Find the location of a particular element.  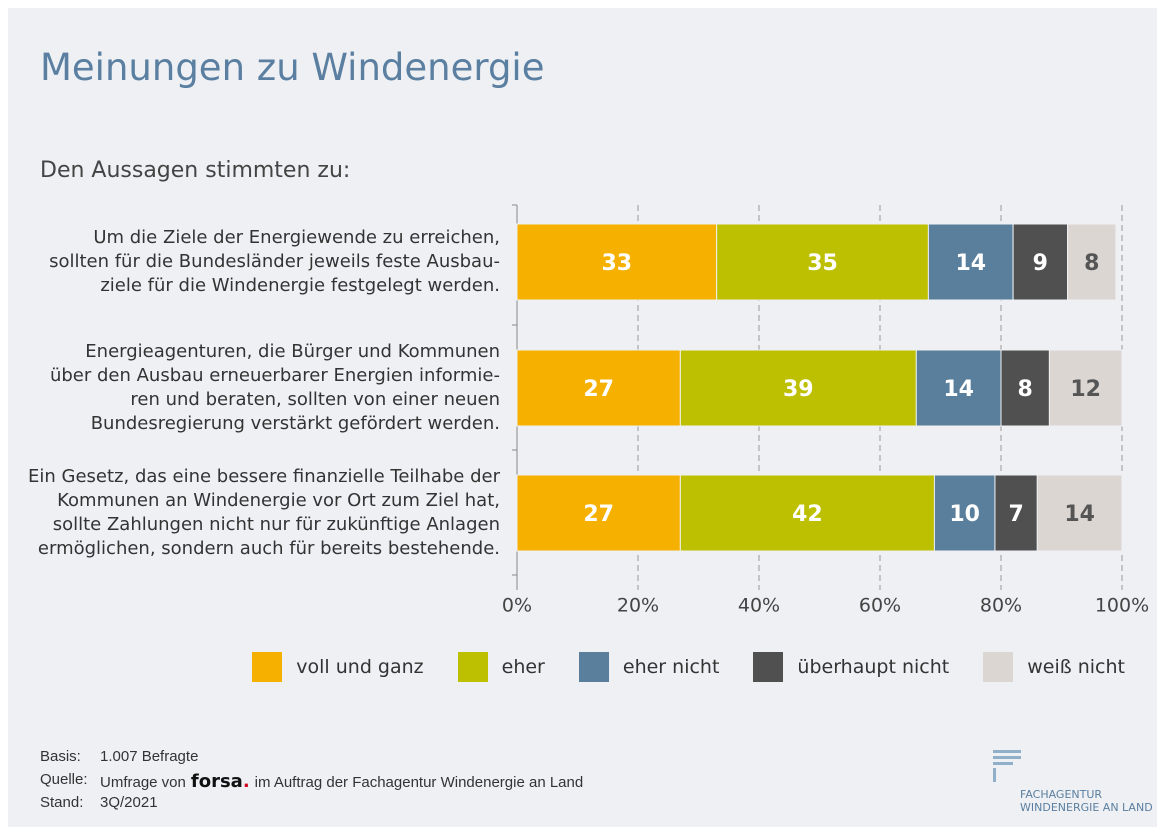

legend-item: eher is located at coordinates (501, 667).